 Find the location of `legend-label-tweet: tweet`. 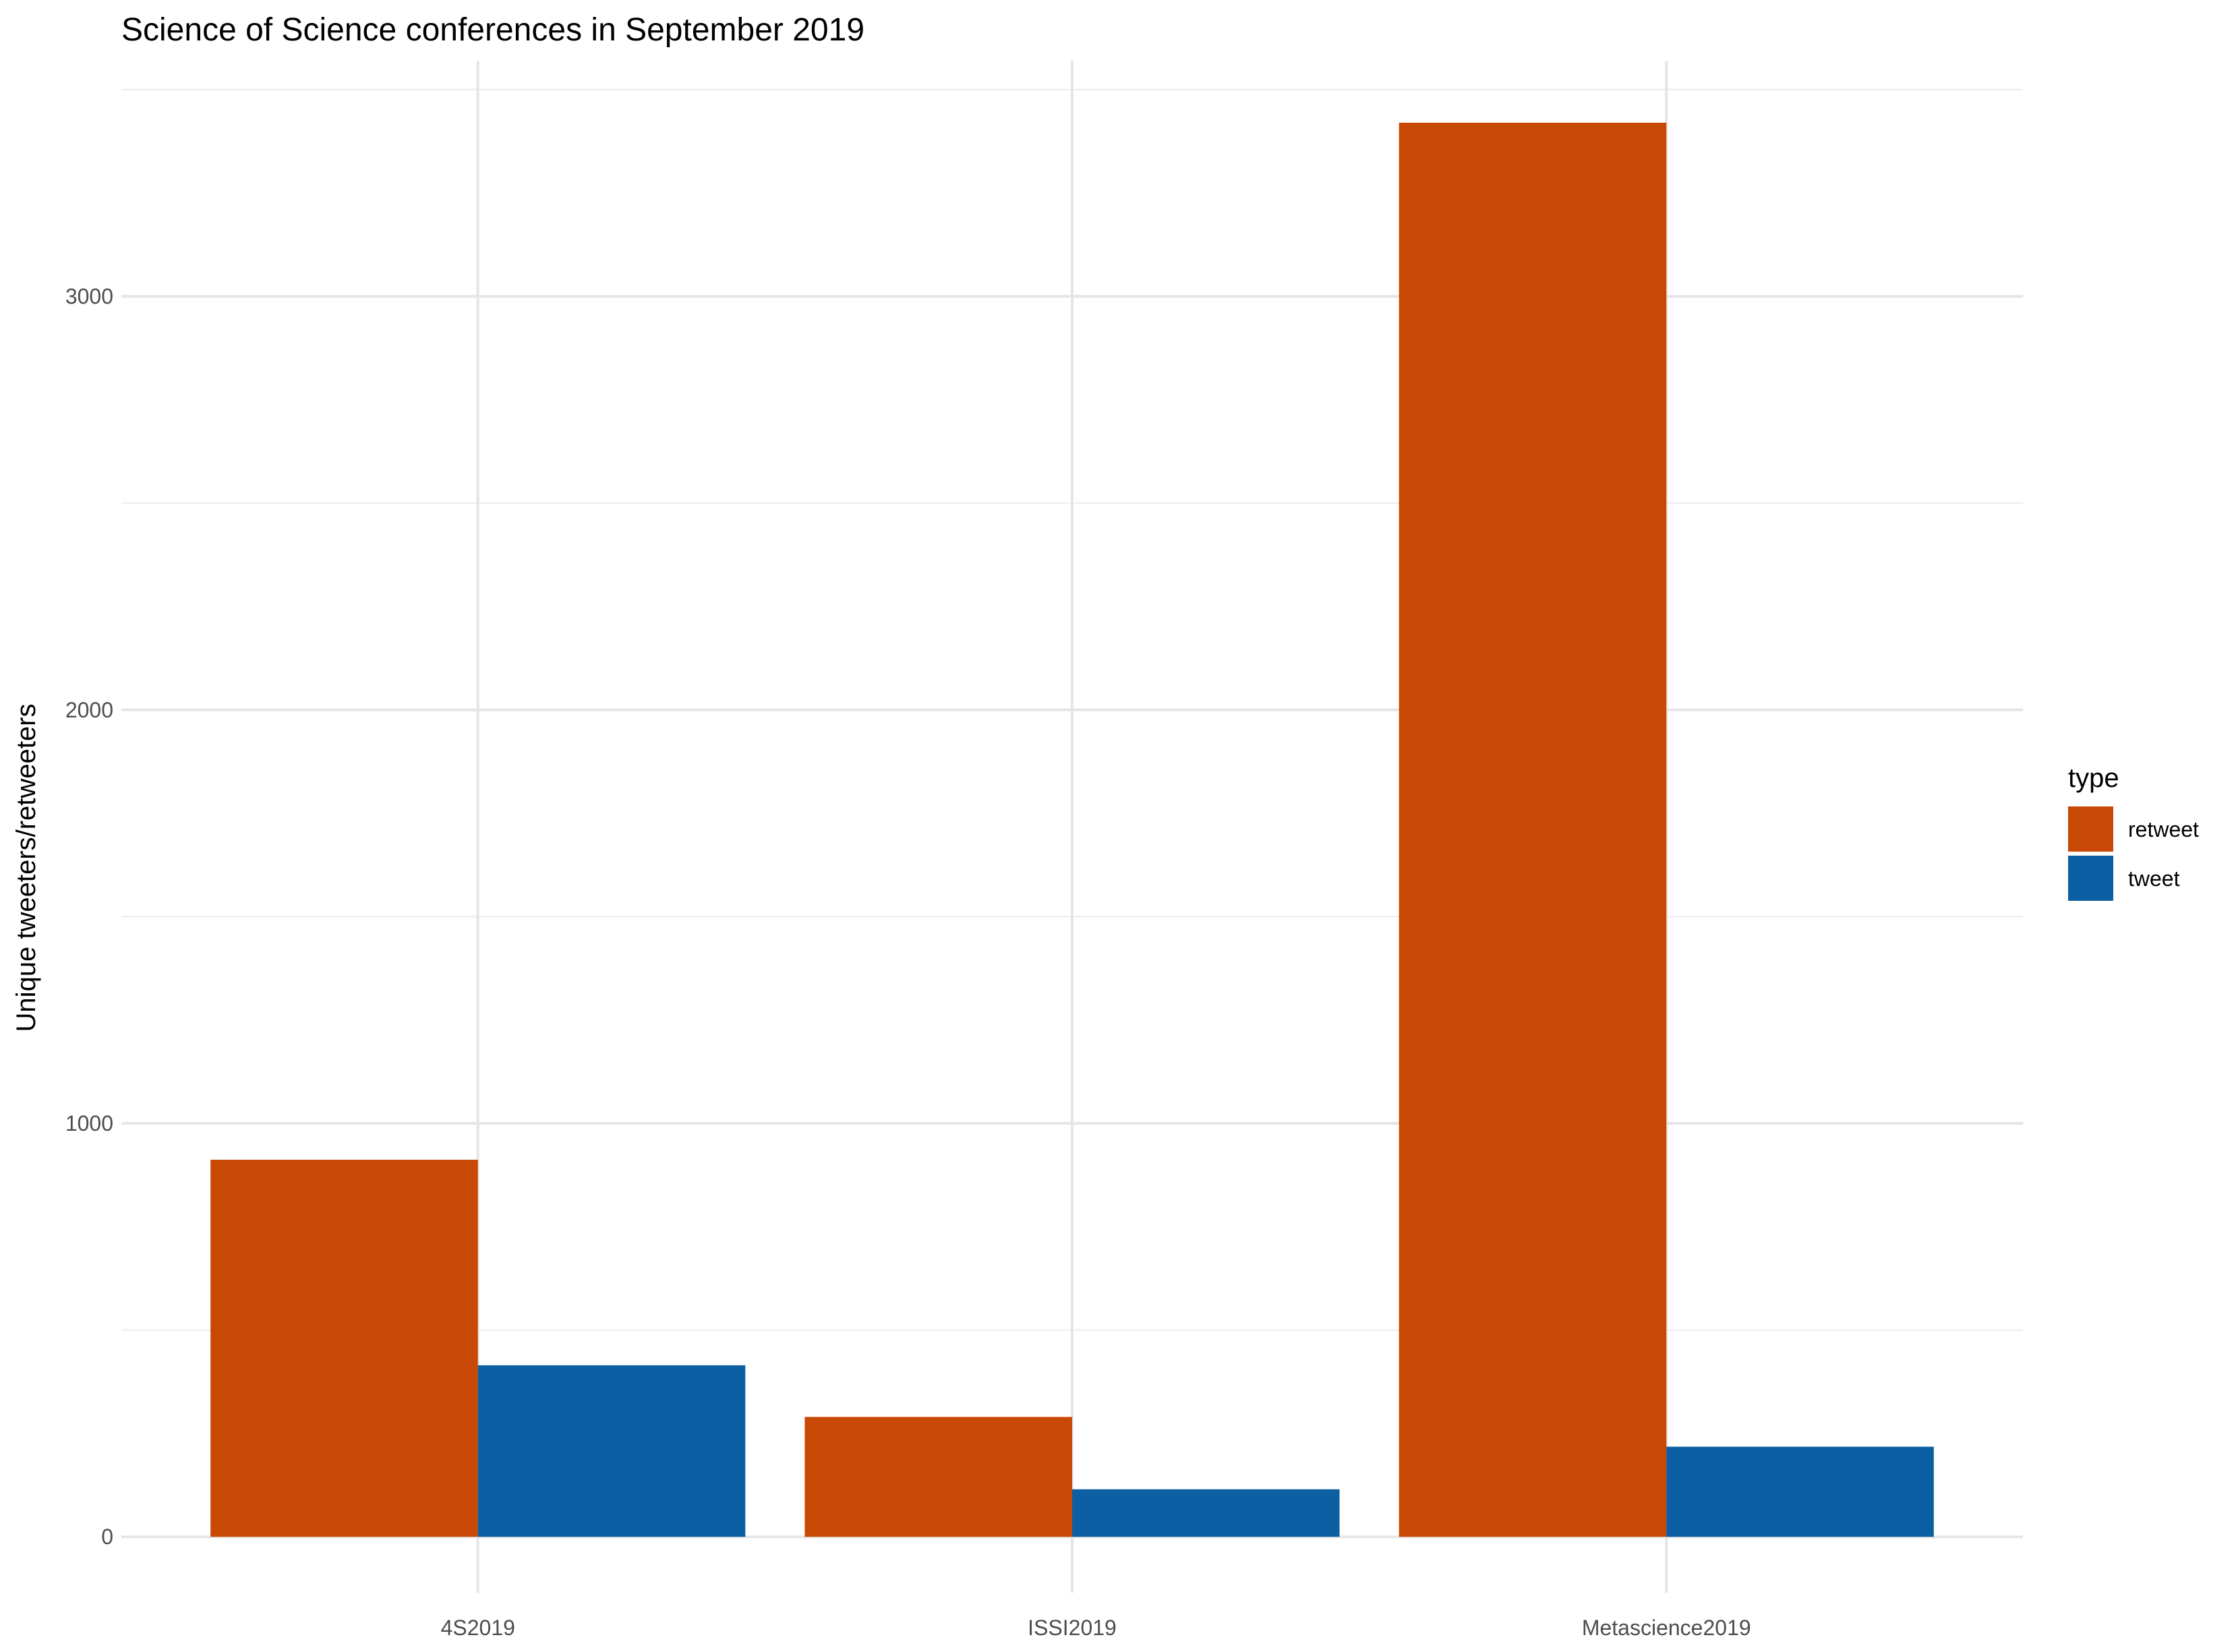

legend-label-tweet: tweet is located at coordinates (2154, 878).